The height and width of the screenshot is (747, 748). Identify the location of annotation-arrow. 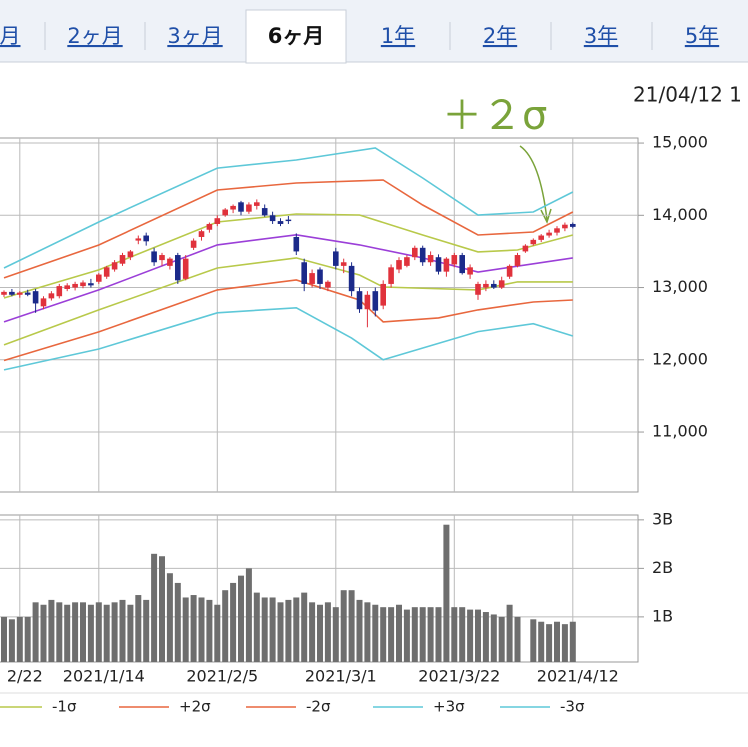
(533, 183).